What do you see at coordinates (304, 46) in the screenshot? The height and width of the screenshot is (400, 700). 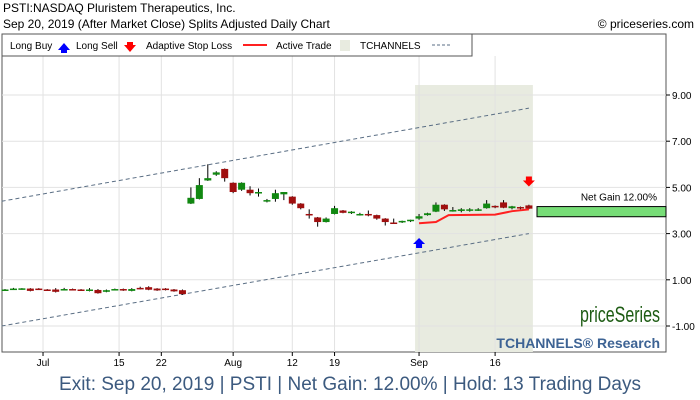 I see `legend-label-active-trade: Active Trade` at bounding box center [304, 46].